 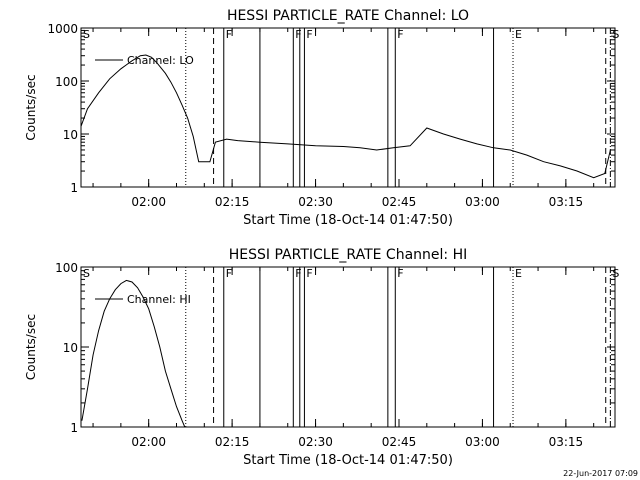 I want to click on y-tick-label: 1000, so click(x=62, y=29).